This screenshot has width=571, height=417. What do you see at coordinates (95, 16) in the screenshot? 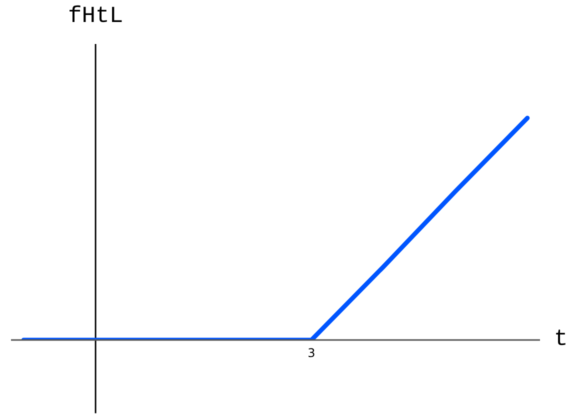
I see `y-axis-title: fHtL` at bounding box center [95, 16].